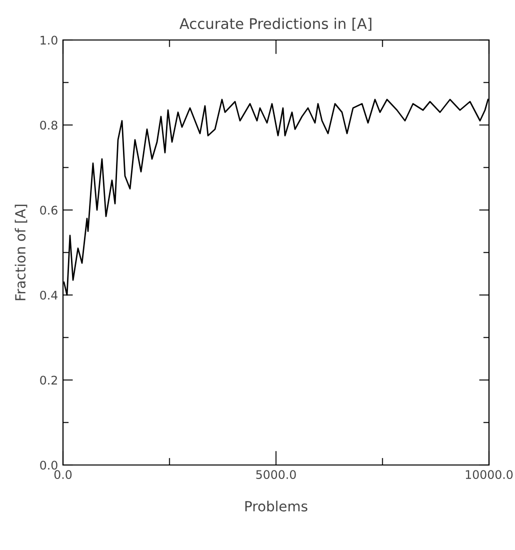 This screenshot has width=515, height=550. I want to click on y-tick-label: 0.4, so click(49, 295).